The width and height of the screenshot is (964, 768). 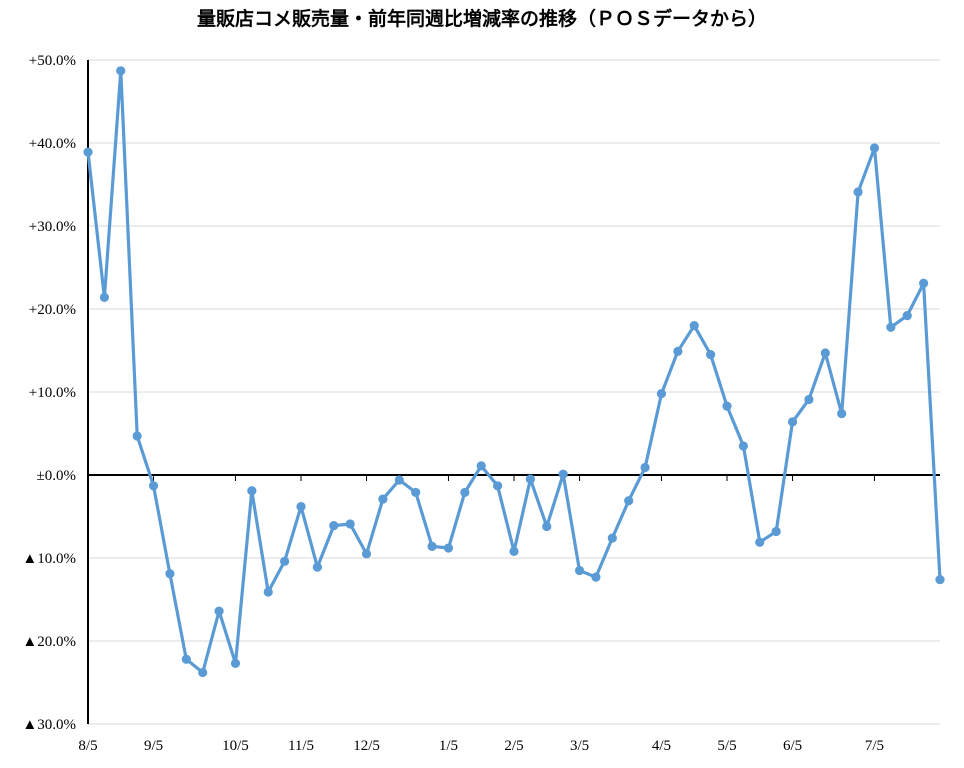 What do you see at coordinates (52, 61) in the screenshot?
I see `y-tick-label: +50.0%` at bounding box center [52, 61].